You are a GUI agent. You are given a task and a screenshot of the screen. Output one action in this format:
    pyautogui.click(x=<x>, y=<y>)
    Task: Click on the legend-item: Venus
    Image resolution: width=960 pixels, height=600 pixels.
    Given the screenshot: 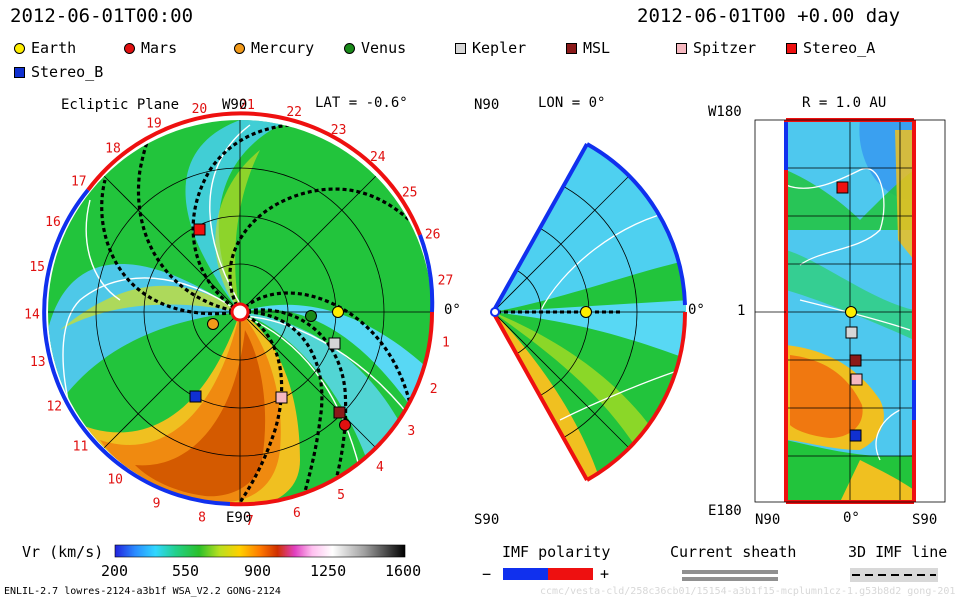 What is the action you would take?
    pyautogui.click(x=375, y=48)
    